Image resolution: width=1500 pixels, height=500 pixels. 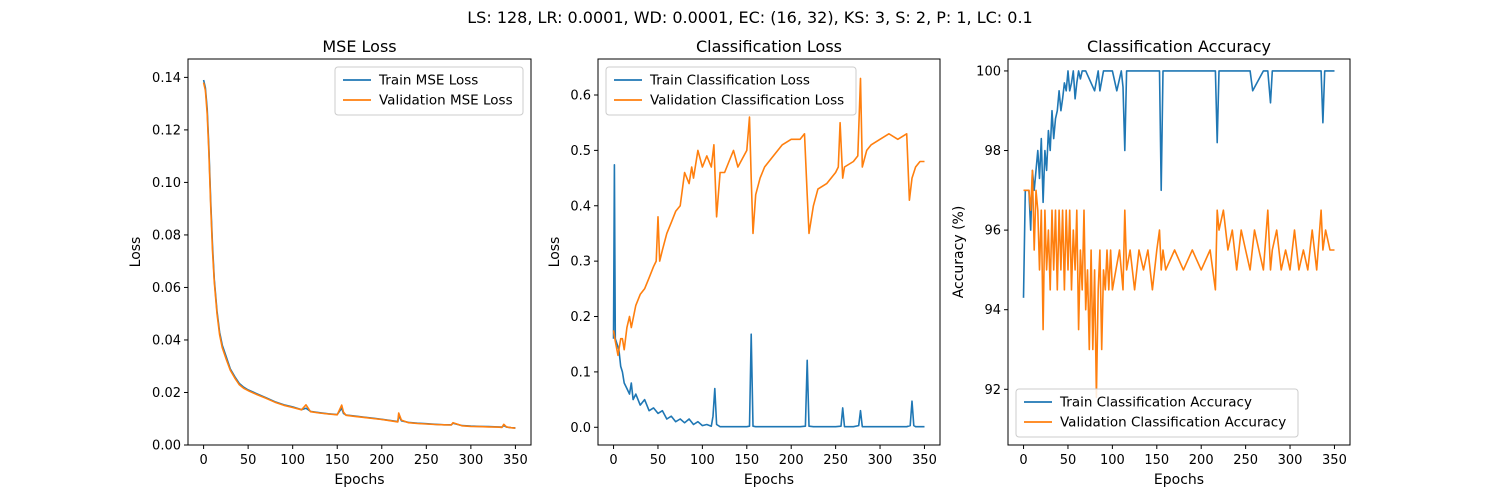 I want to click on y-tick-label: 0.08, so click(x=166, y=235).